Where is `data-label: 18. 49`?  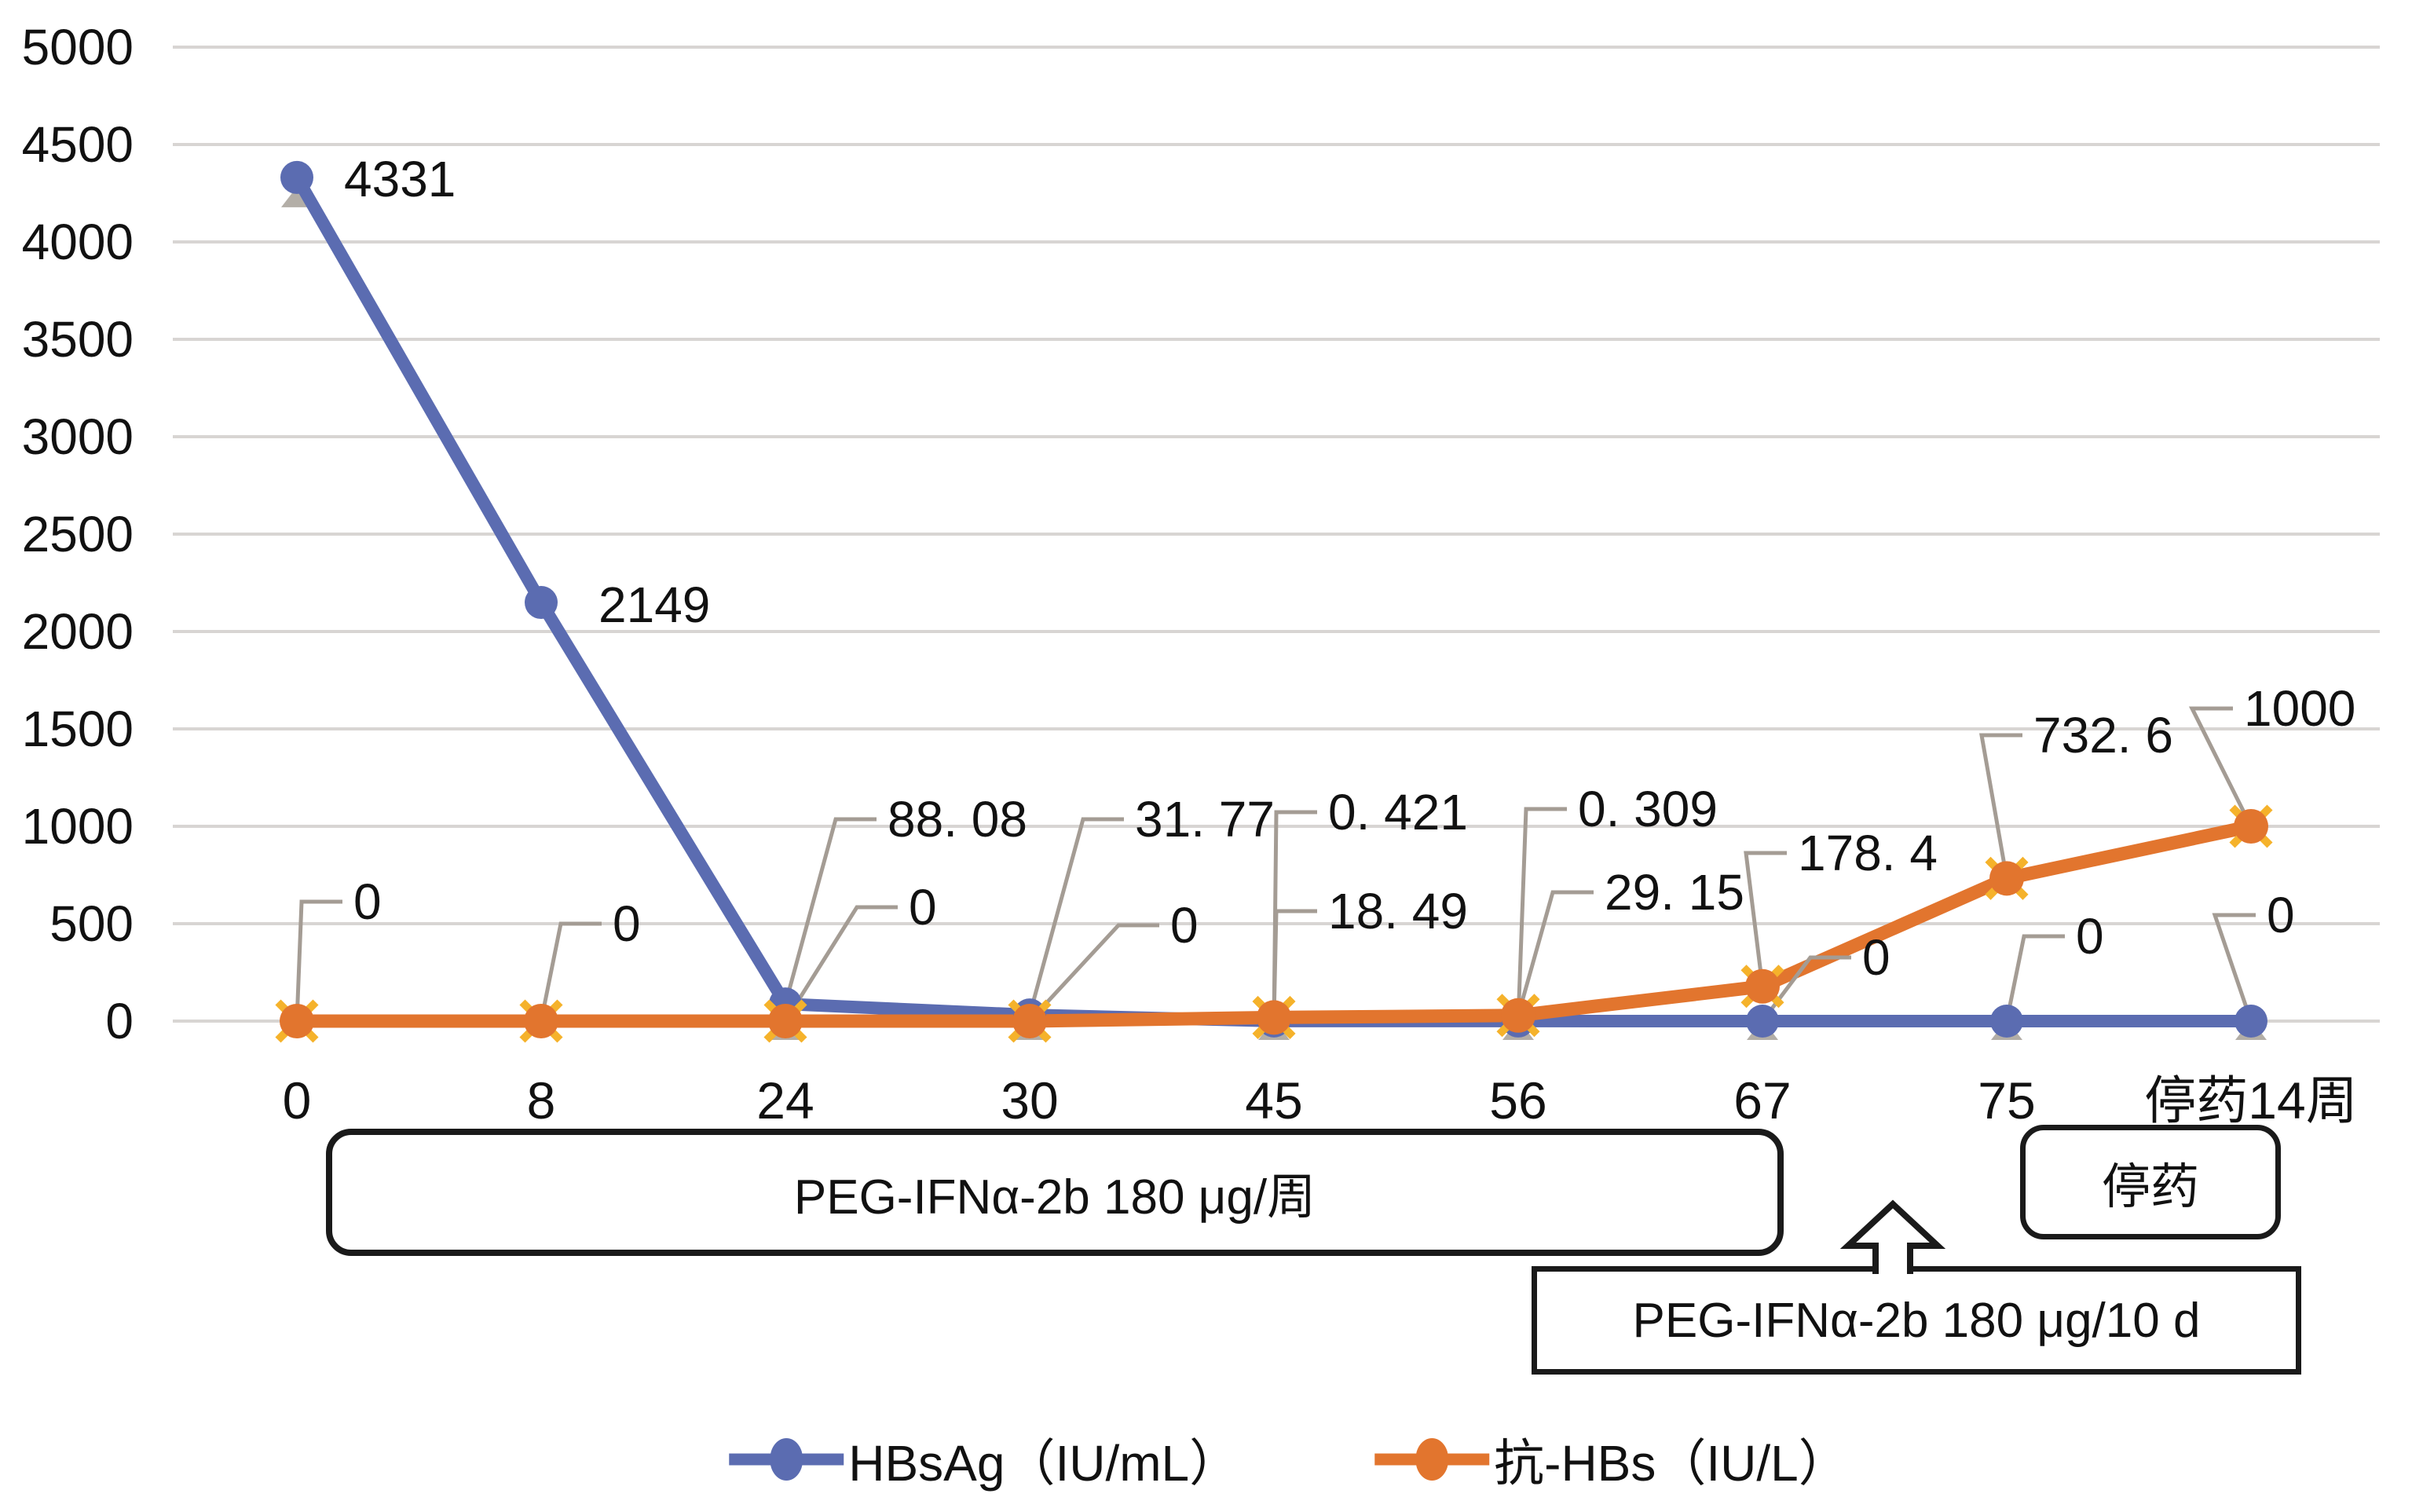
data-label: 18. 49 is located at coordinates (1398, 911).